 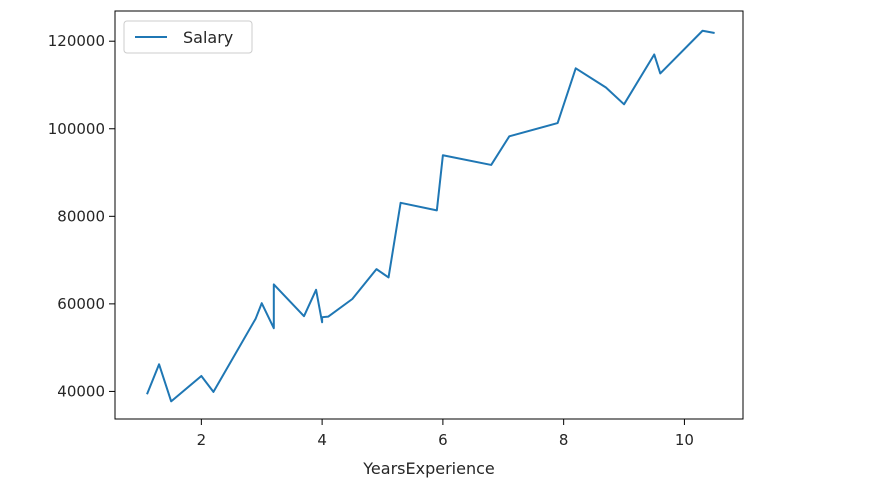 I want to click on y-tick-label: 40000, so click(x=81, y=391).